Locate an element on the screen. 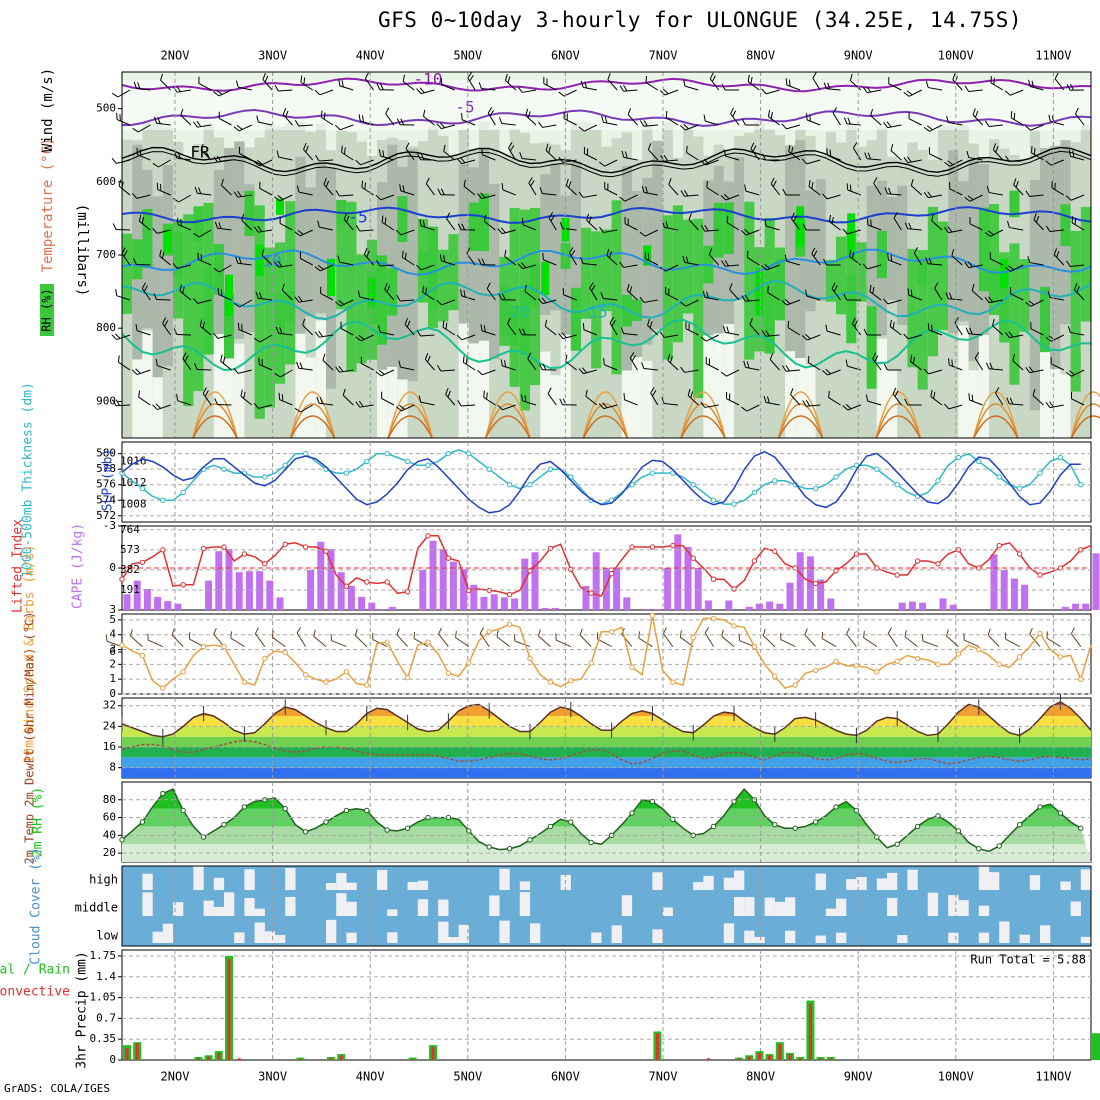  thickness-point is located at coordinates (571, 477).